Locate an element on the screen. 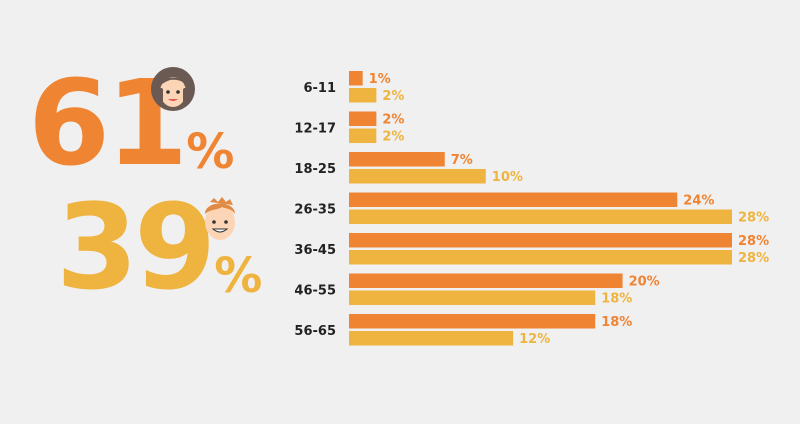  age-label-36-45: 36-45 is located at coordinates (315, 250).